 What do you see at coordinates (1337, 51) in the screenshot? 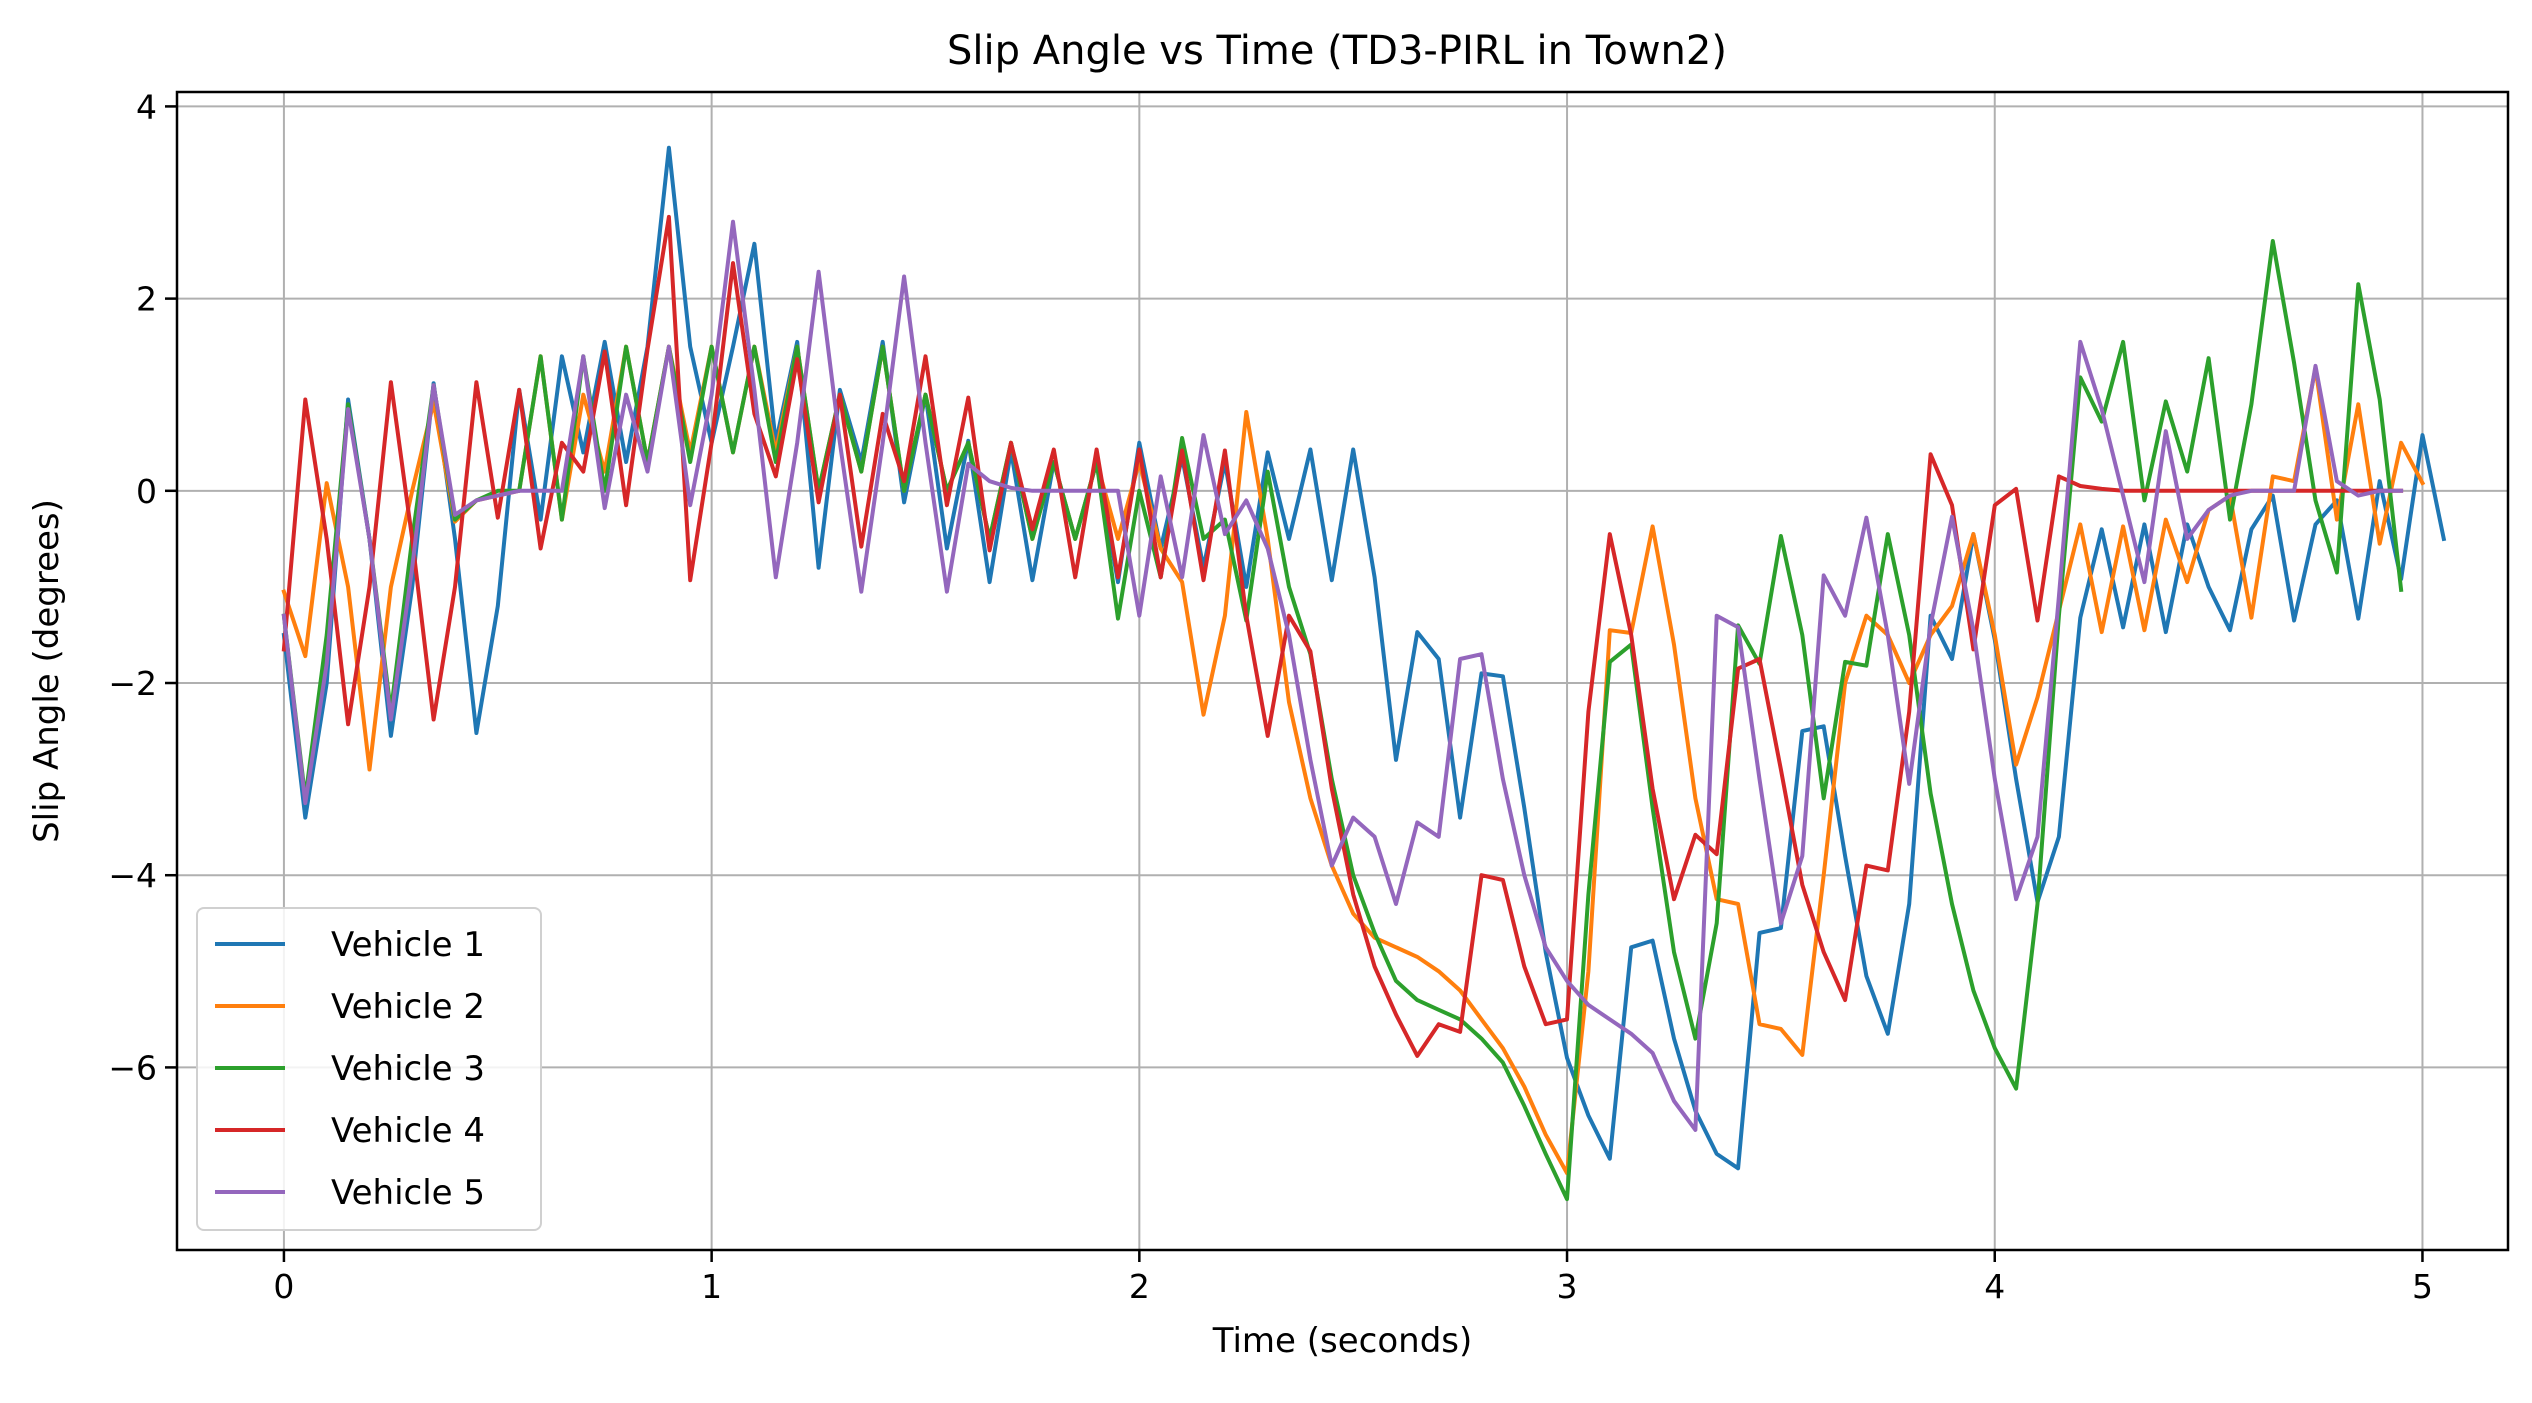
I see `chart-title: Slip Angle vs Time (TD3-PIRL in Town2)` at bounding box center [1337, 51].